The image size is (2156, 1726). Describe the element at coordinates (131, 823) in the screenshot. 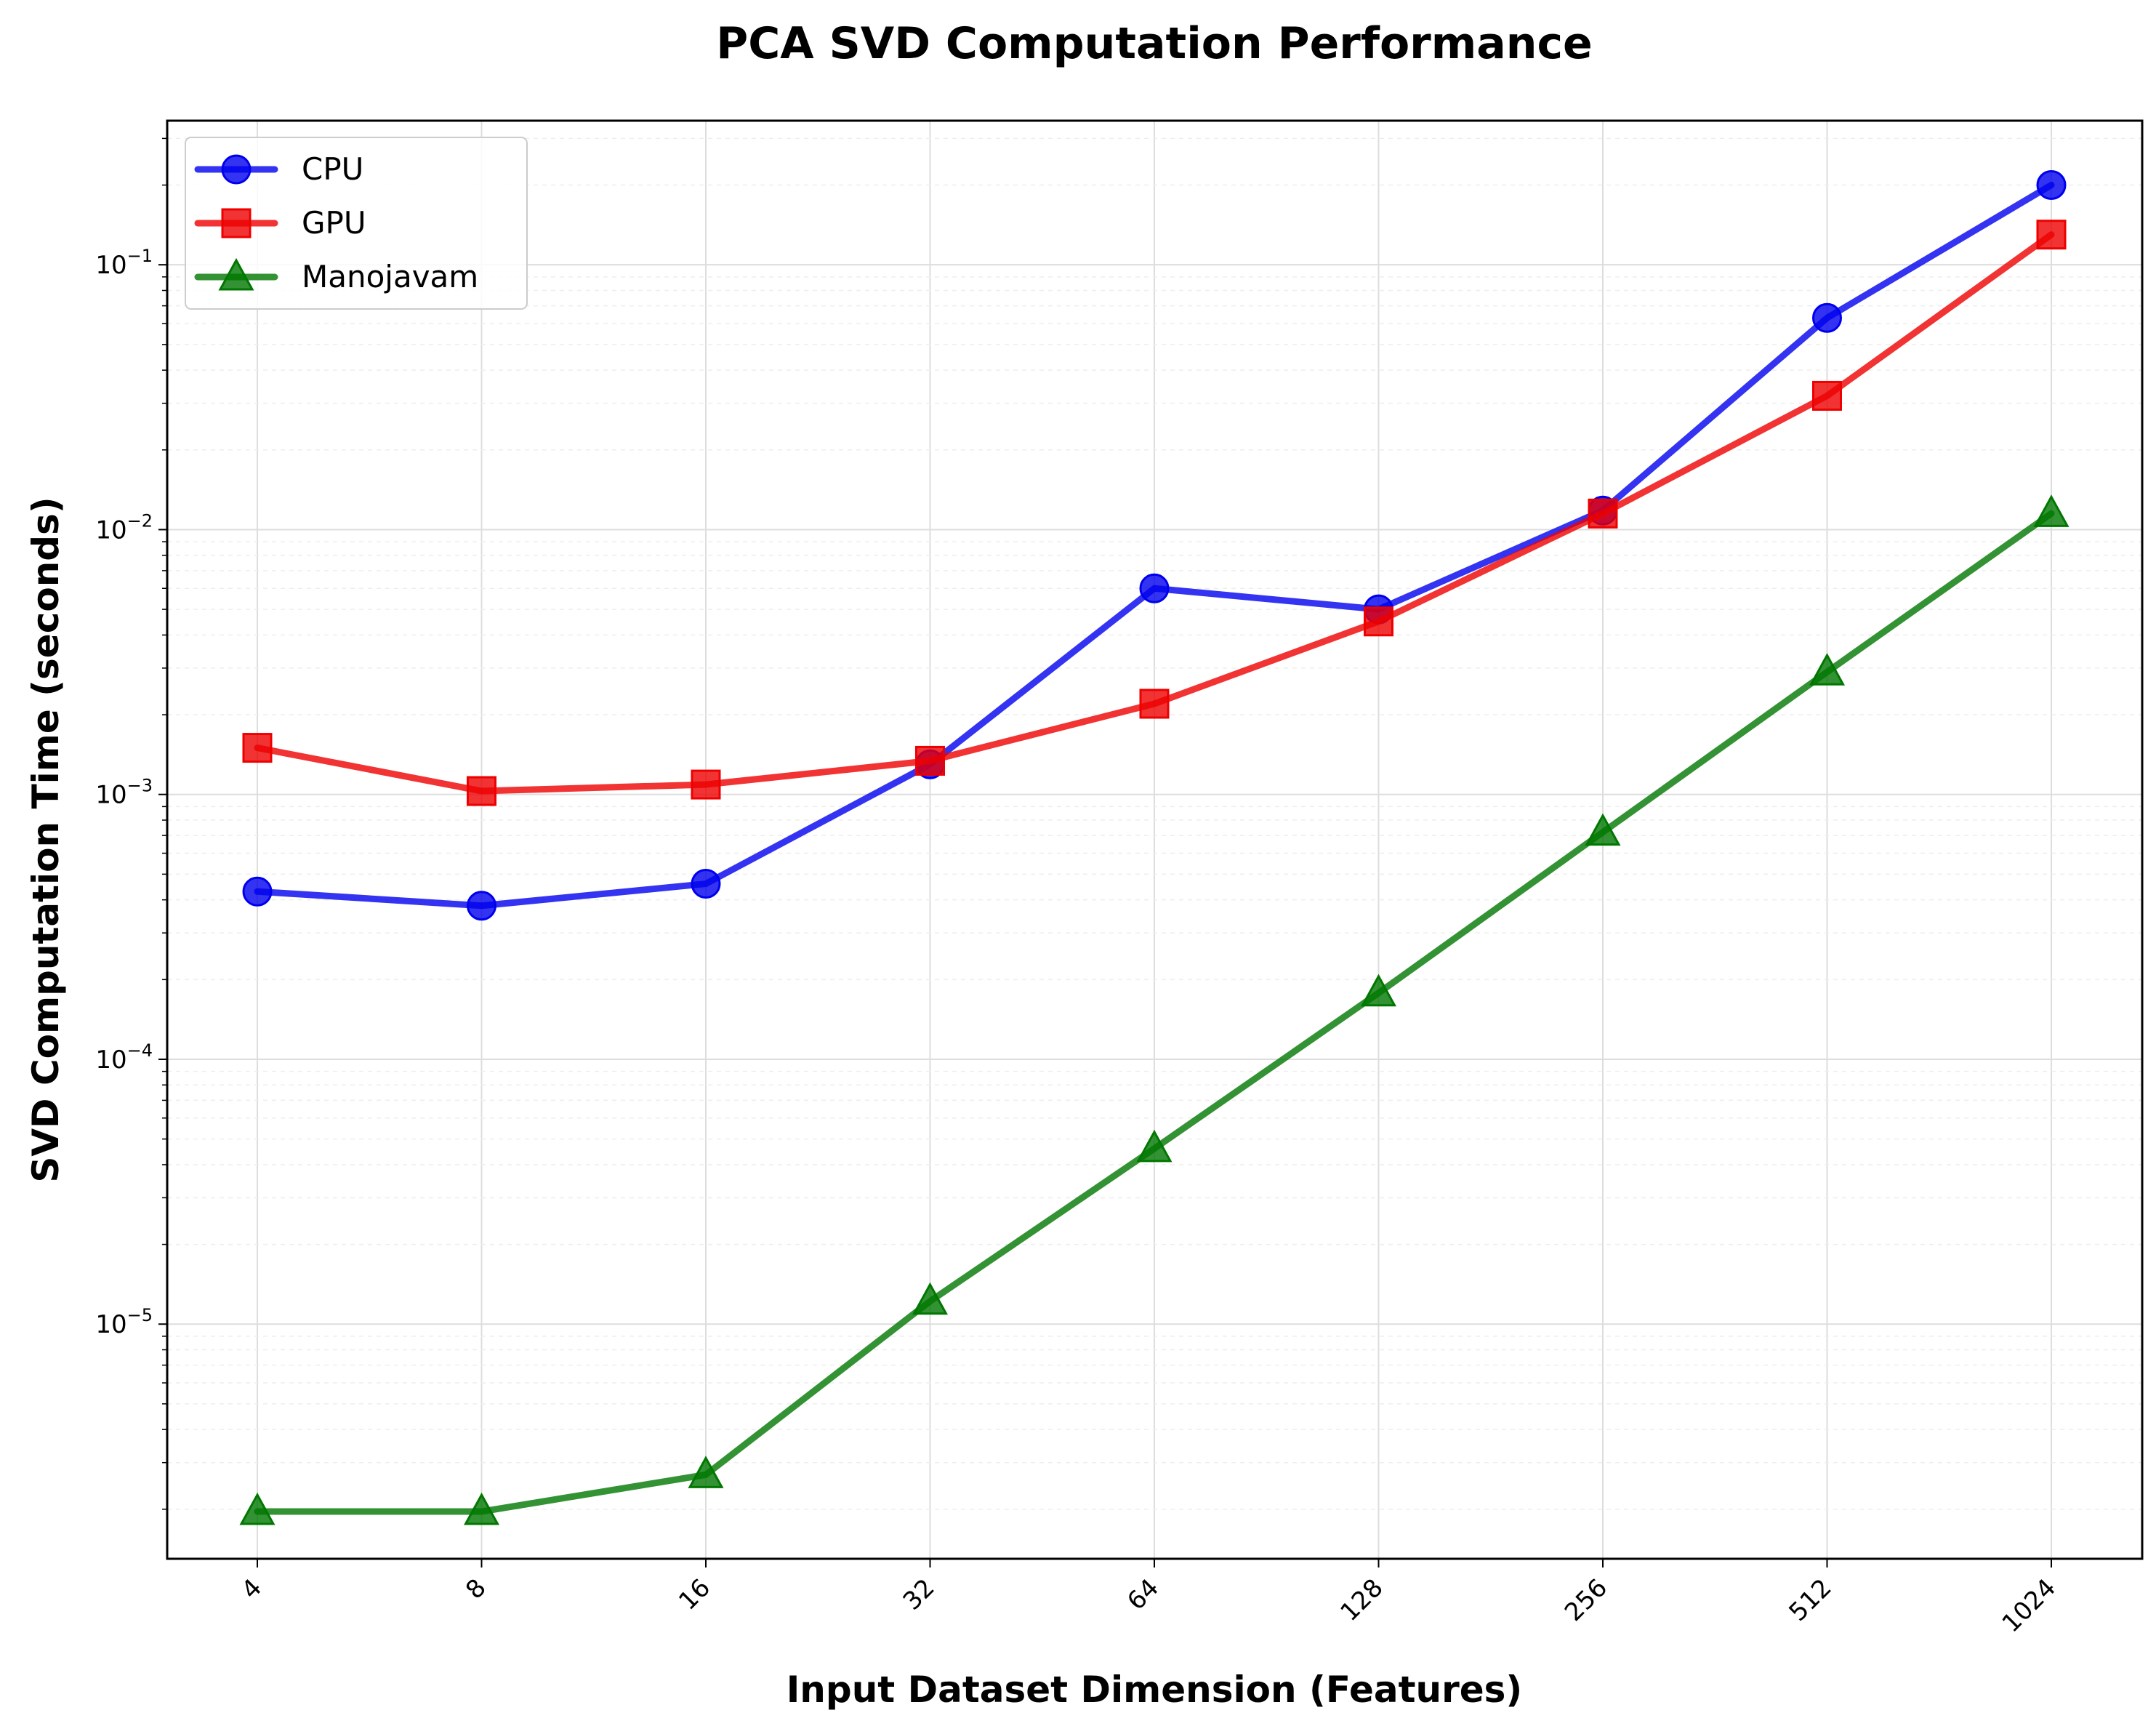

I see `y-axis: 10−510−410−310−210−1` at that location.